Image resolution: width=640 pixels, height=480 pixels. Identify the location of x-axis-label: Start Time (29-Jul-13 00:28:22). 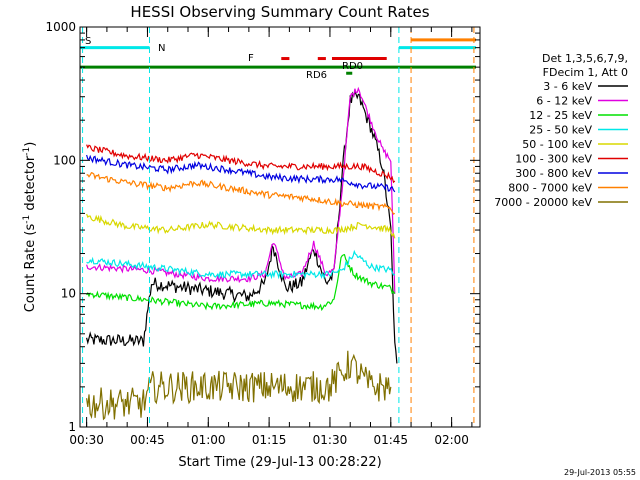
(279, 462).